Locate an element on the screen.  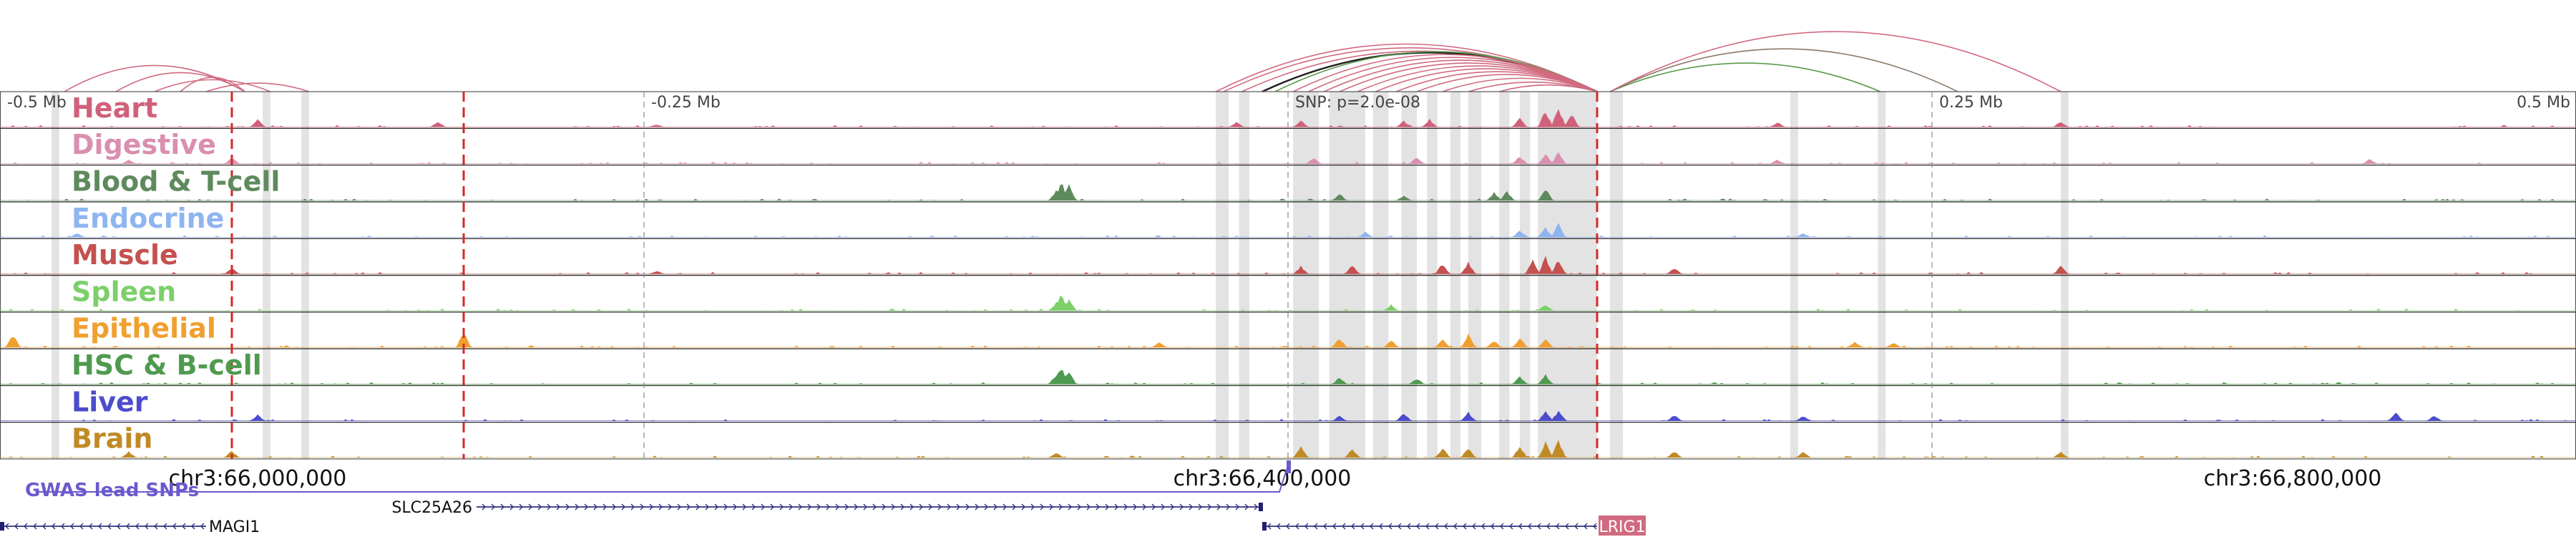
track-label-2: Blood & T-cell is located at coordinates (176, 182).